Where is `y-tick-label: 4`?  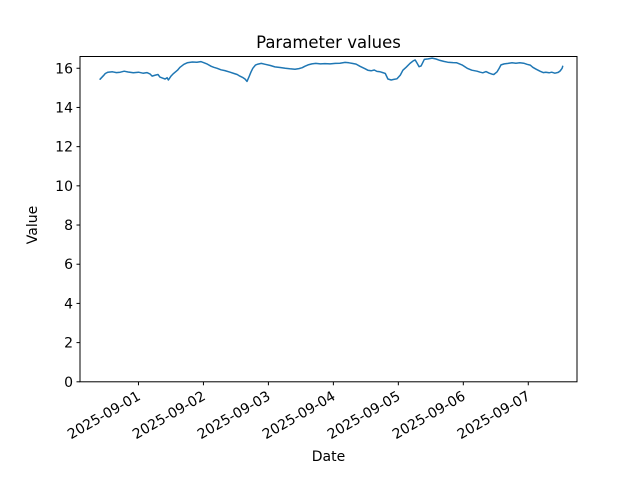
y-tick-label: 4 is located at coordinates (68, 304).